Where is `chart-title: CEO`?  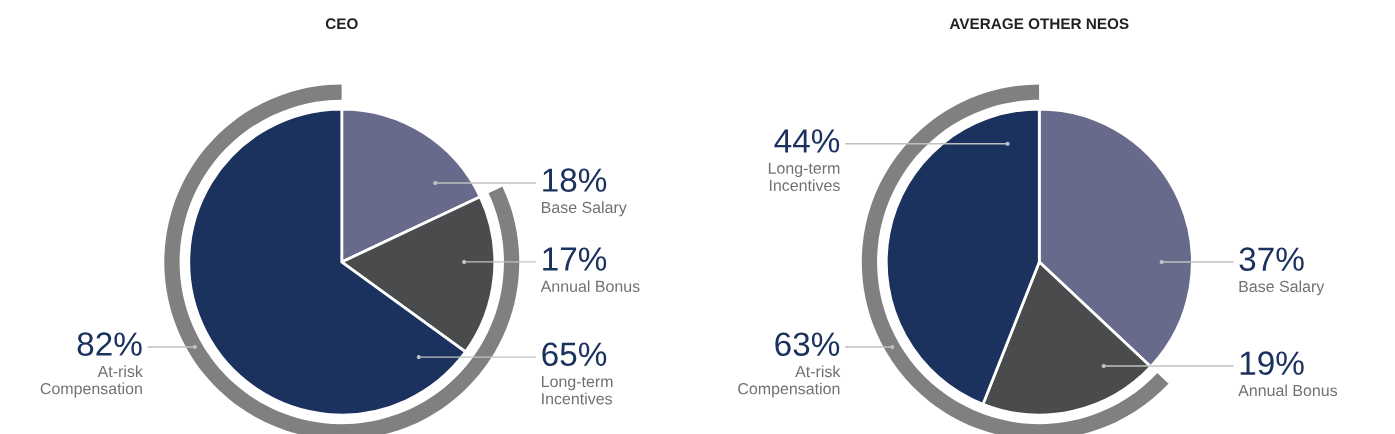 chart-title: CEO is located at coordinates (341, 24).